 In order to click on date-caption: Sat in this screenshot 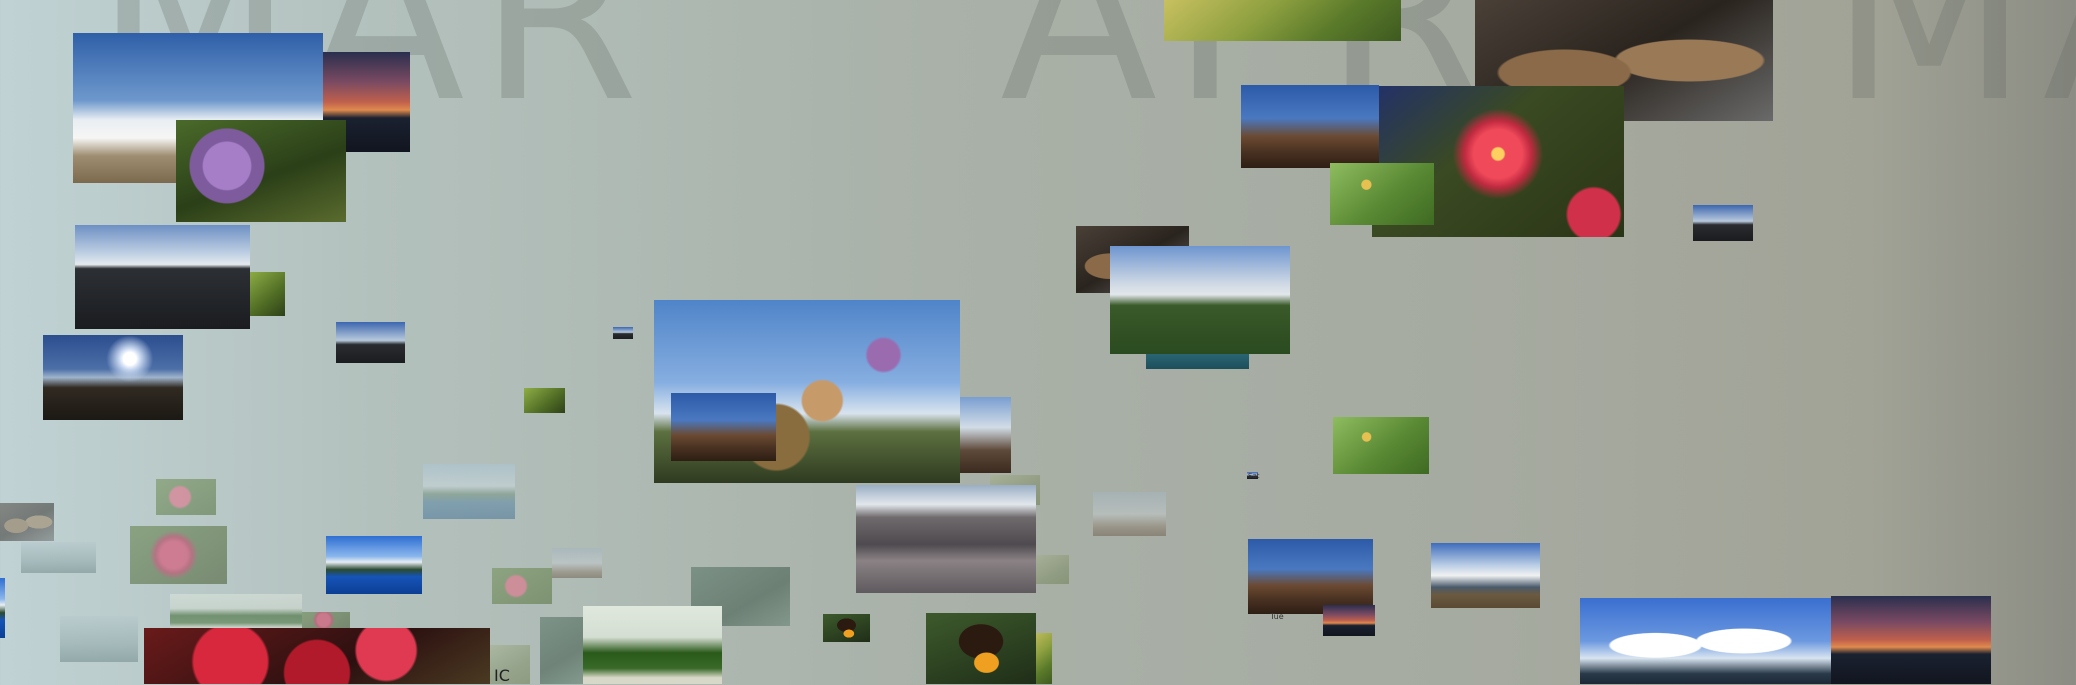, I will do `click(1254, 476)`.